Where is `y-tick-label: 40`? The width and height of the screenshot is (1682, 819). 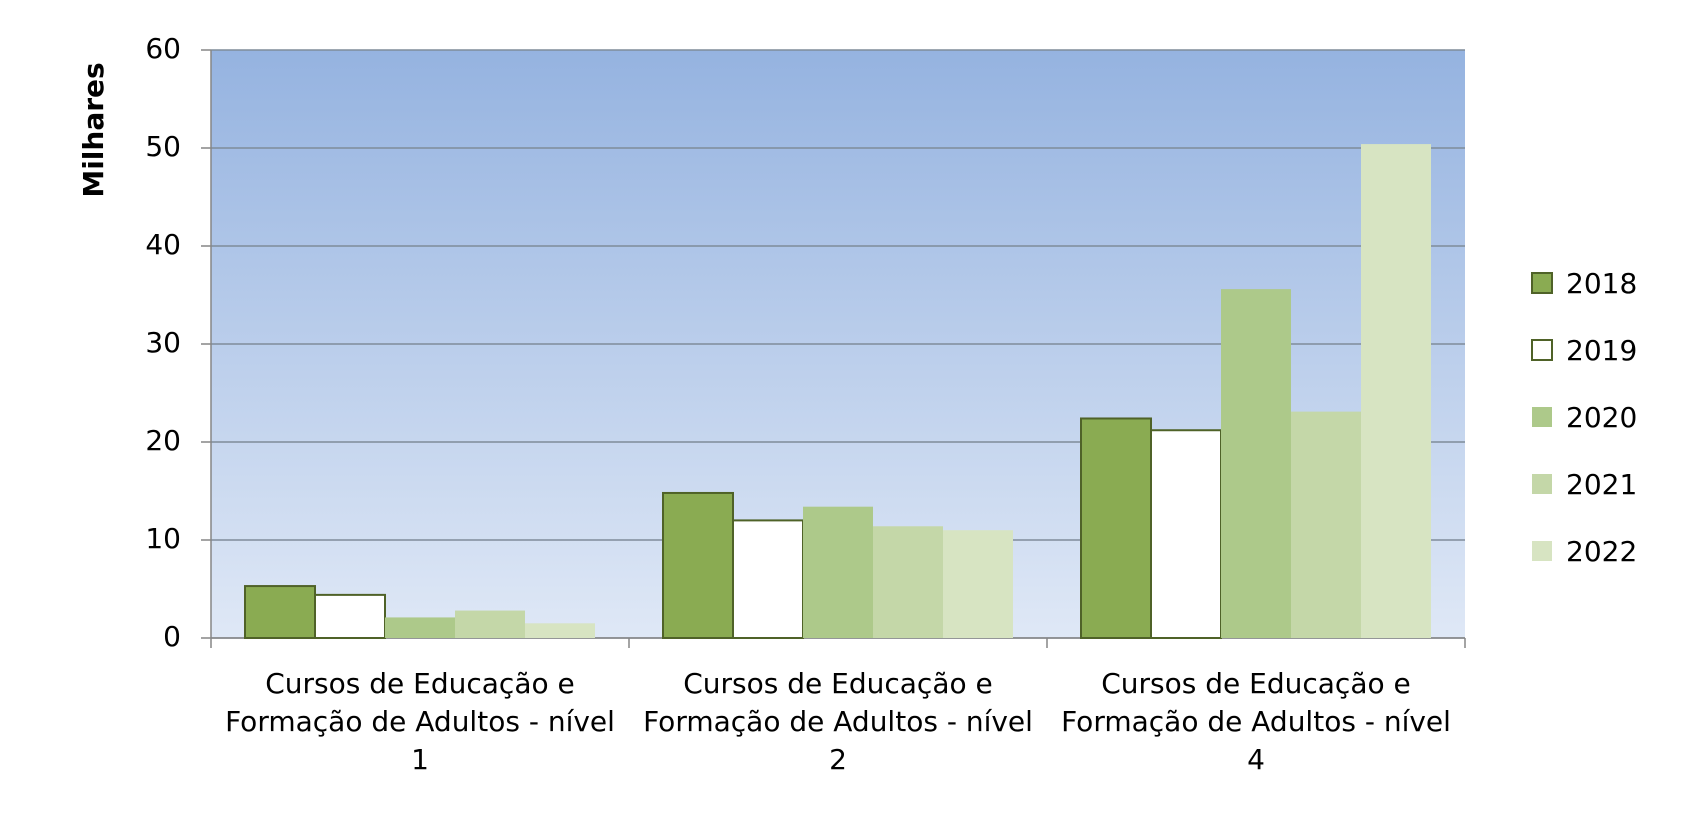 y-tick-label: 40 is located at coordinates (163, 244).